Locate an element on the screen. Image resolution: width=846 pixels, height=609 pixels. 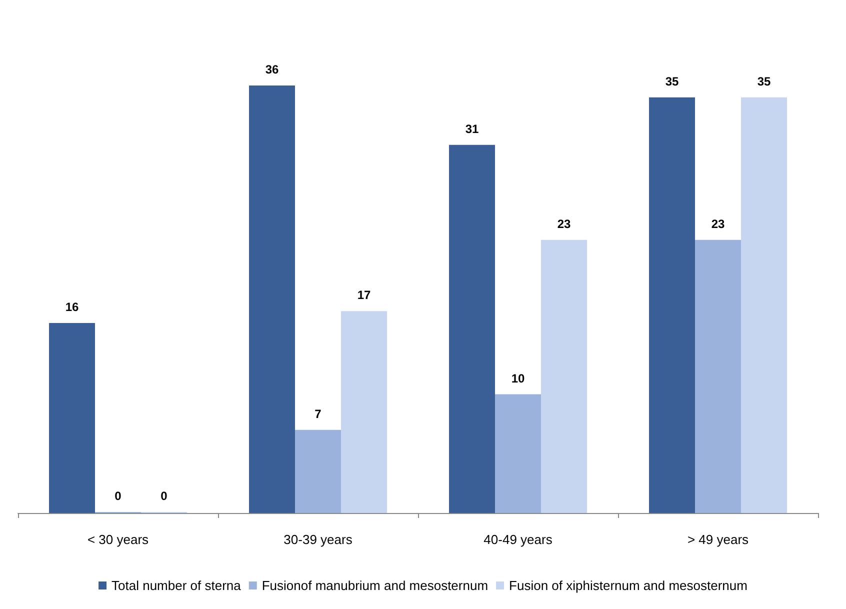
x-tick-label: 30-39 years is located at coordinates (318, 539).